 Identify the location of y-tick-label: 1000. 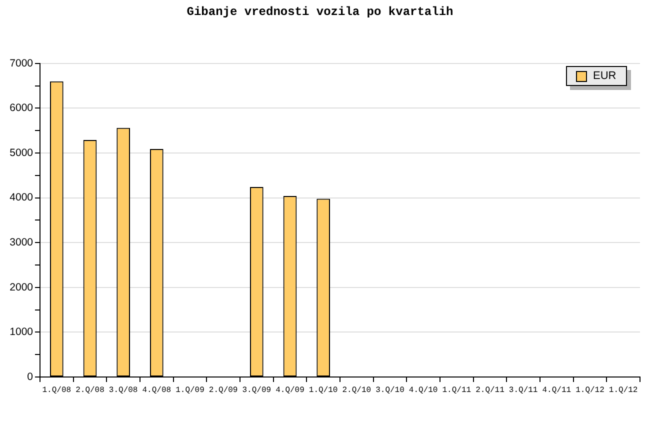
(22, 332).